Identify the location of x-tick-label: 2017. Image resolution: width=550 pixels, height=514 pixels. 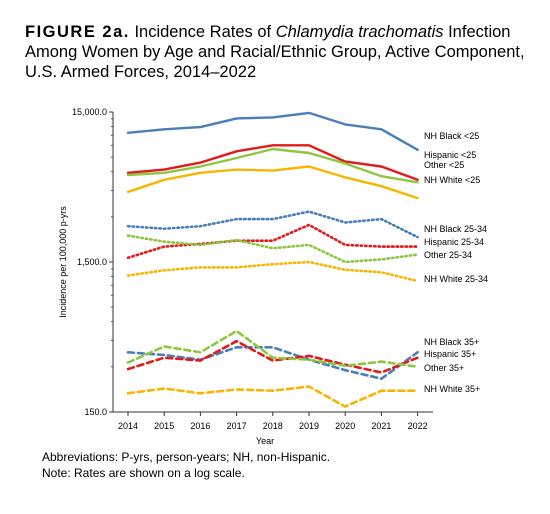
(237, 426).